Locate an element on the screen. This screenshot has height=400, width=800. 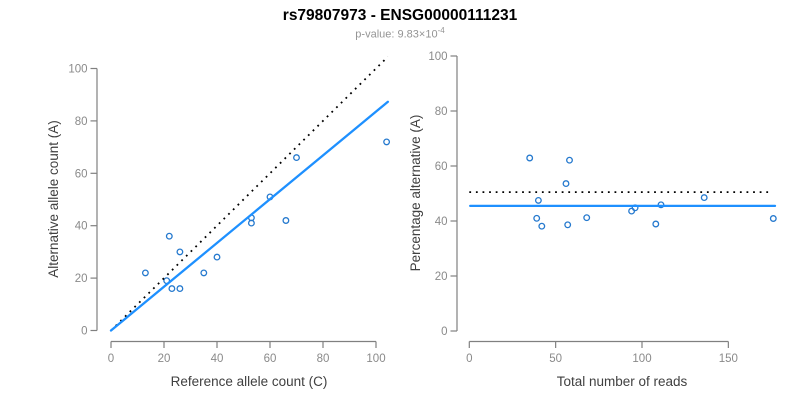
x-tick-label: 80 is located at coordinates (323, 359).